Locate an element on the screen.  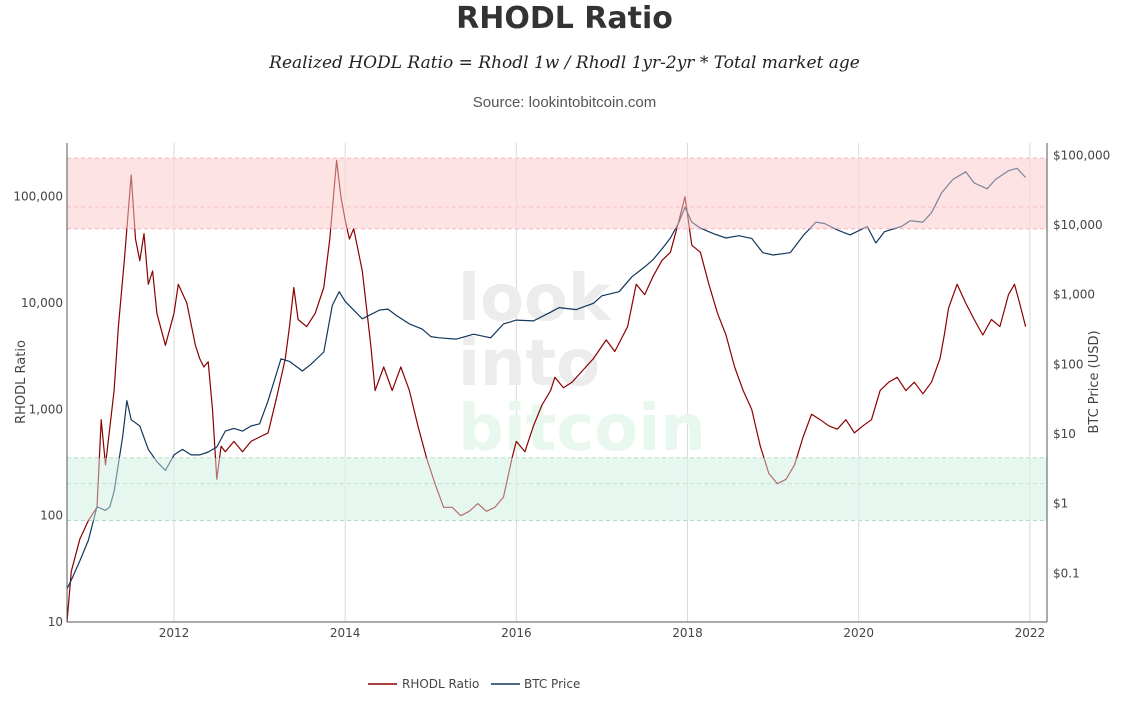
y-right-tick-4: $1,000 is located at coordinates (1074, 295).